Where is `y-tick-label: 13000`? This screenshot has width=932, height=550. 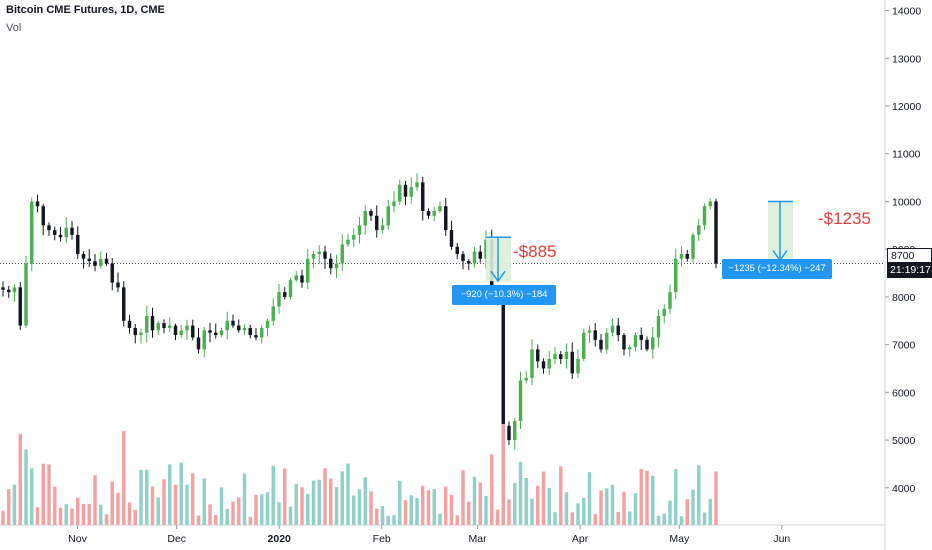 y-tick-label: 13000 is located at coordinates (906, 59).